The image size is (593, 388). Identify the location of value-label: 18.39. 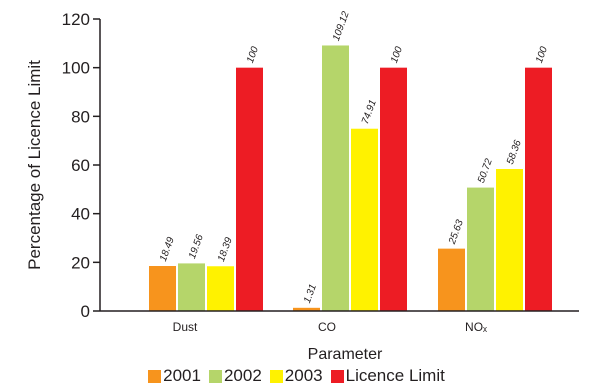
(225, 250).